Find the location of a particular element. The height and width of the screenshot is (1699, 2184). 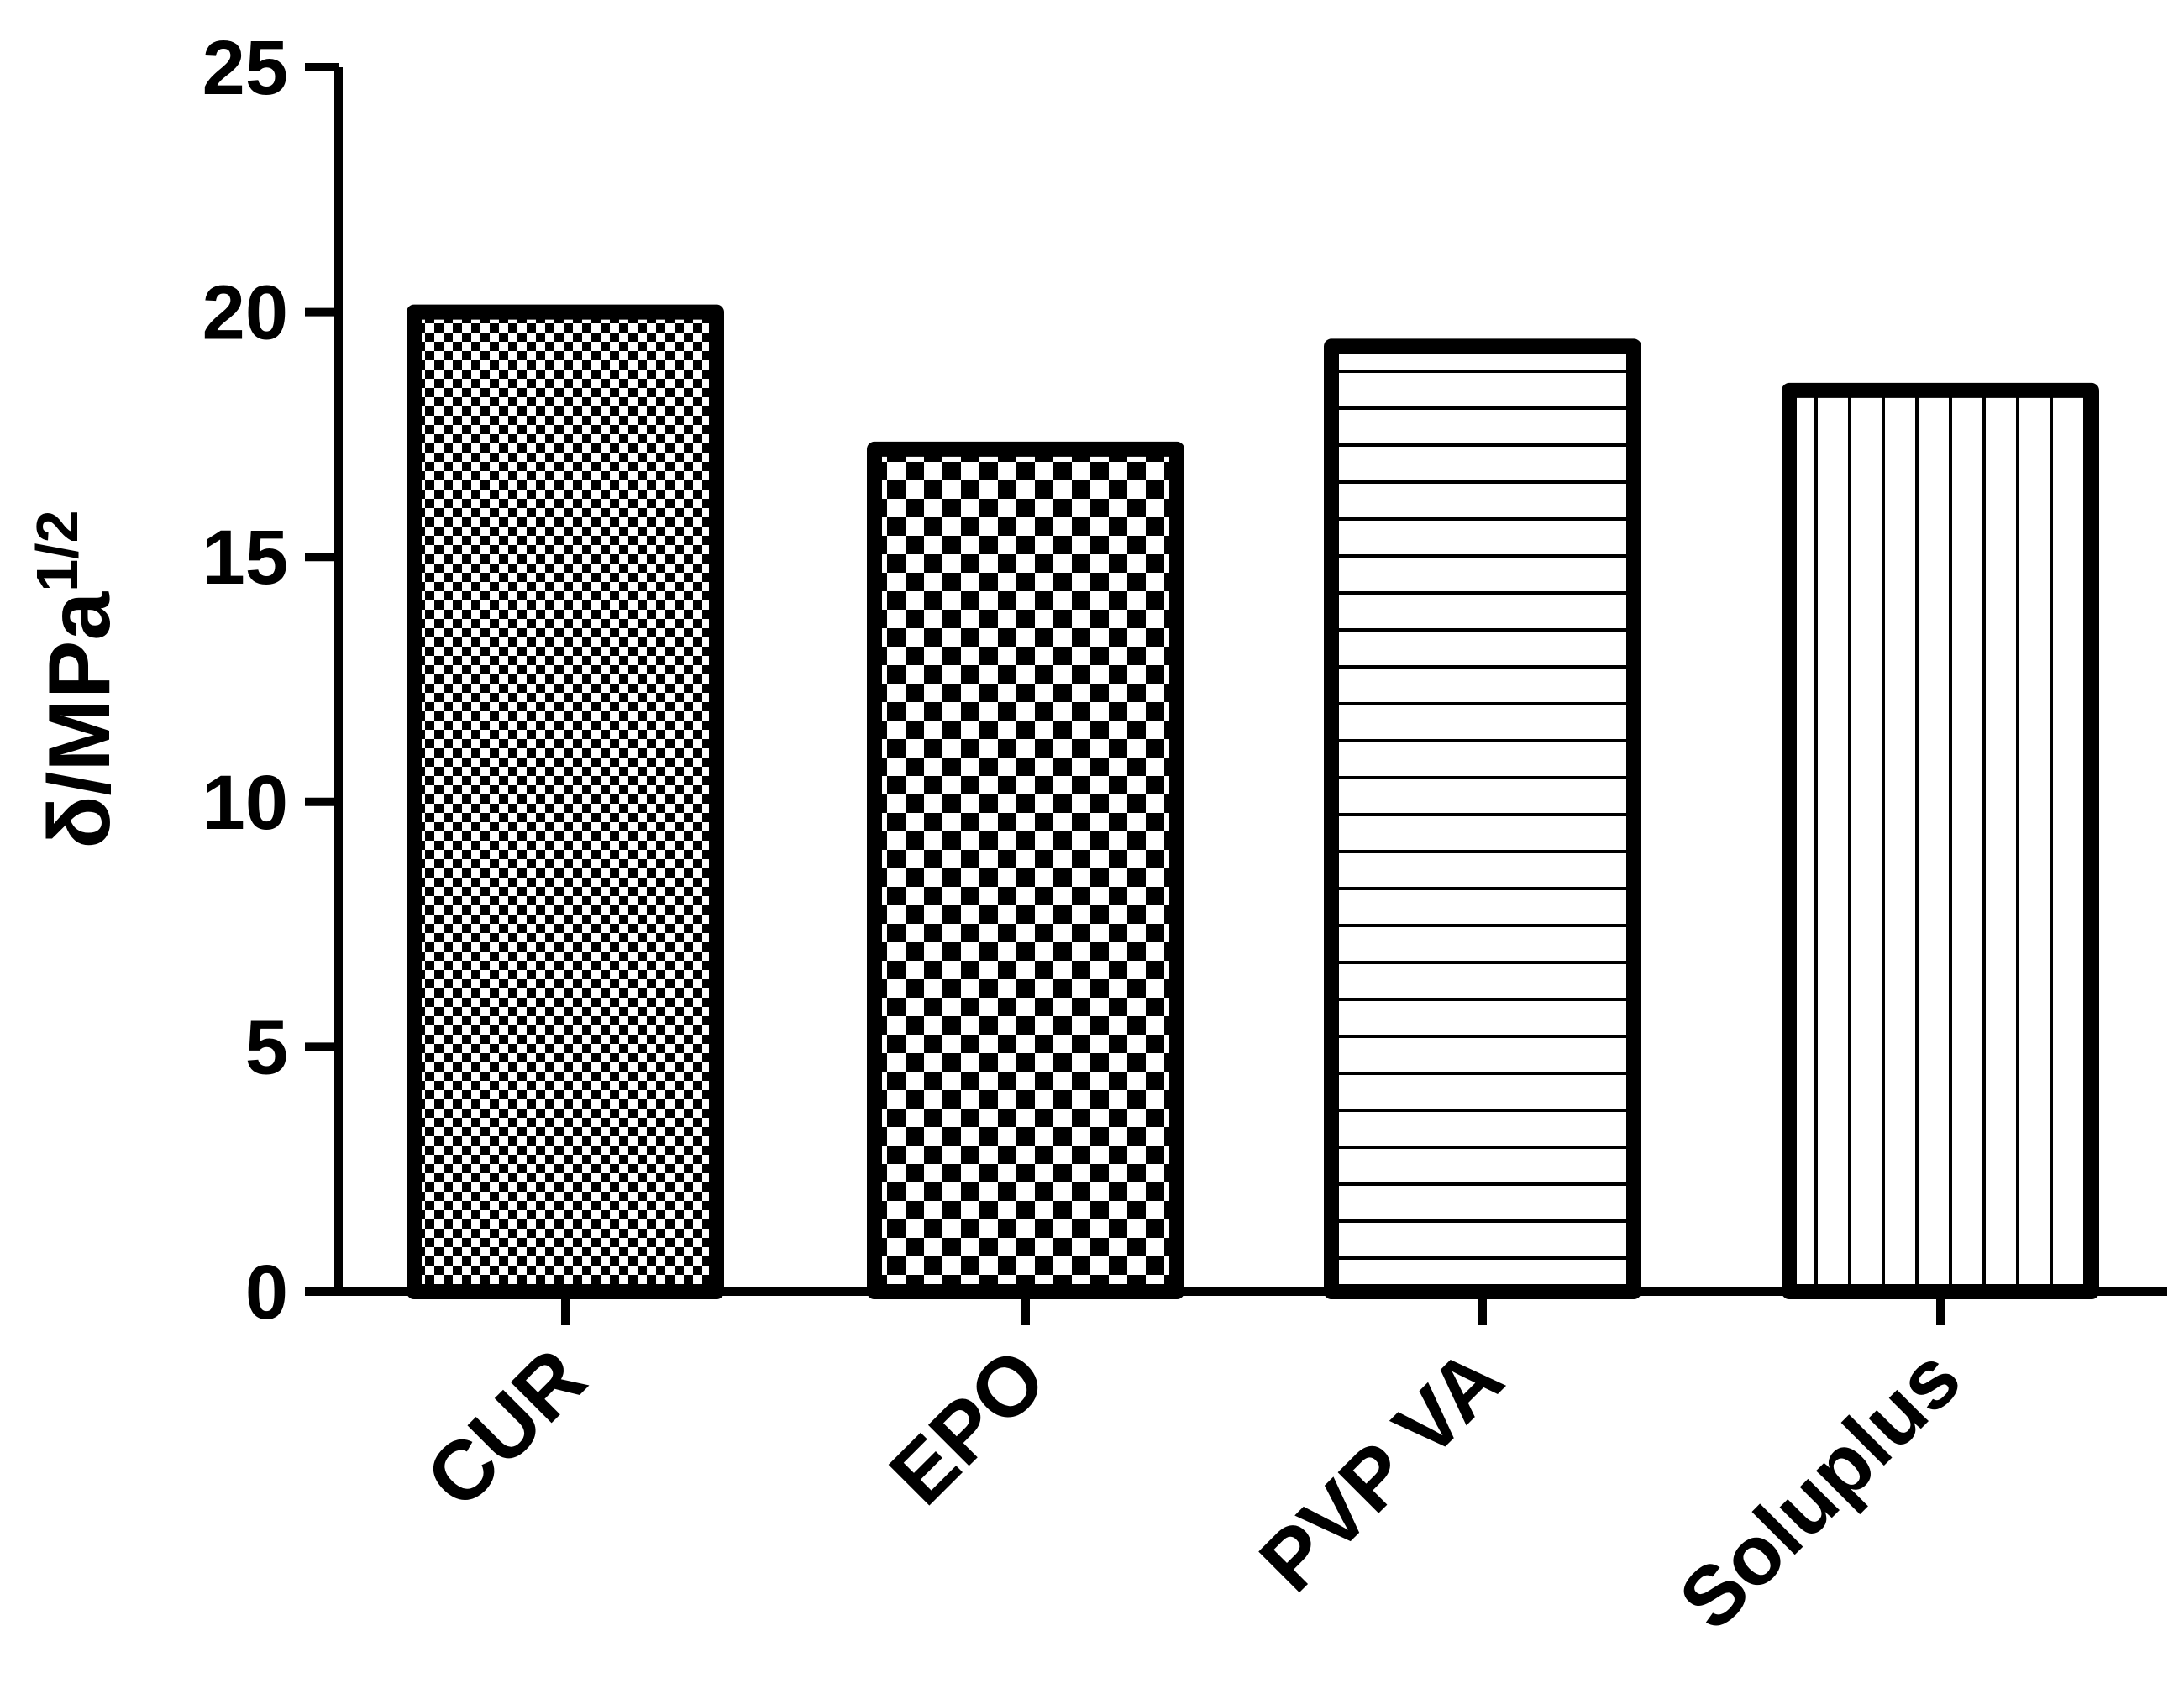

y-tick-label: 5 is located at coordinates (266, 1047).